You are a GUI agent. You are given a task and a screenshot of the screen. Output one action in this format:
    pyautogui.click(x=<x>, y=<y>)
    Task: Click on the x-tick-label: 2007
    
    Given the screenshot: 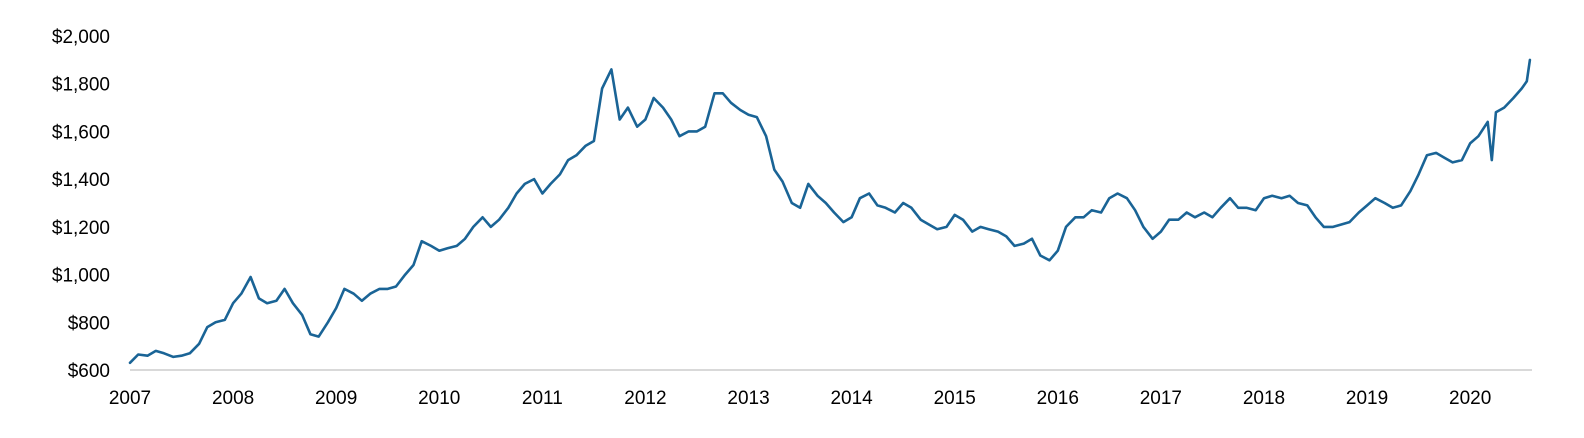 What is the action you would take?
    pyautogui.click(x=130, y=398)
    